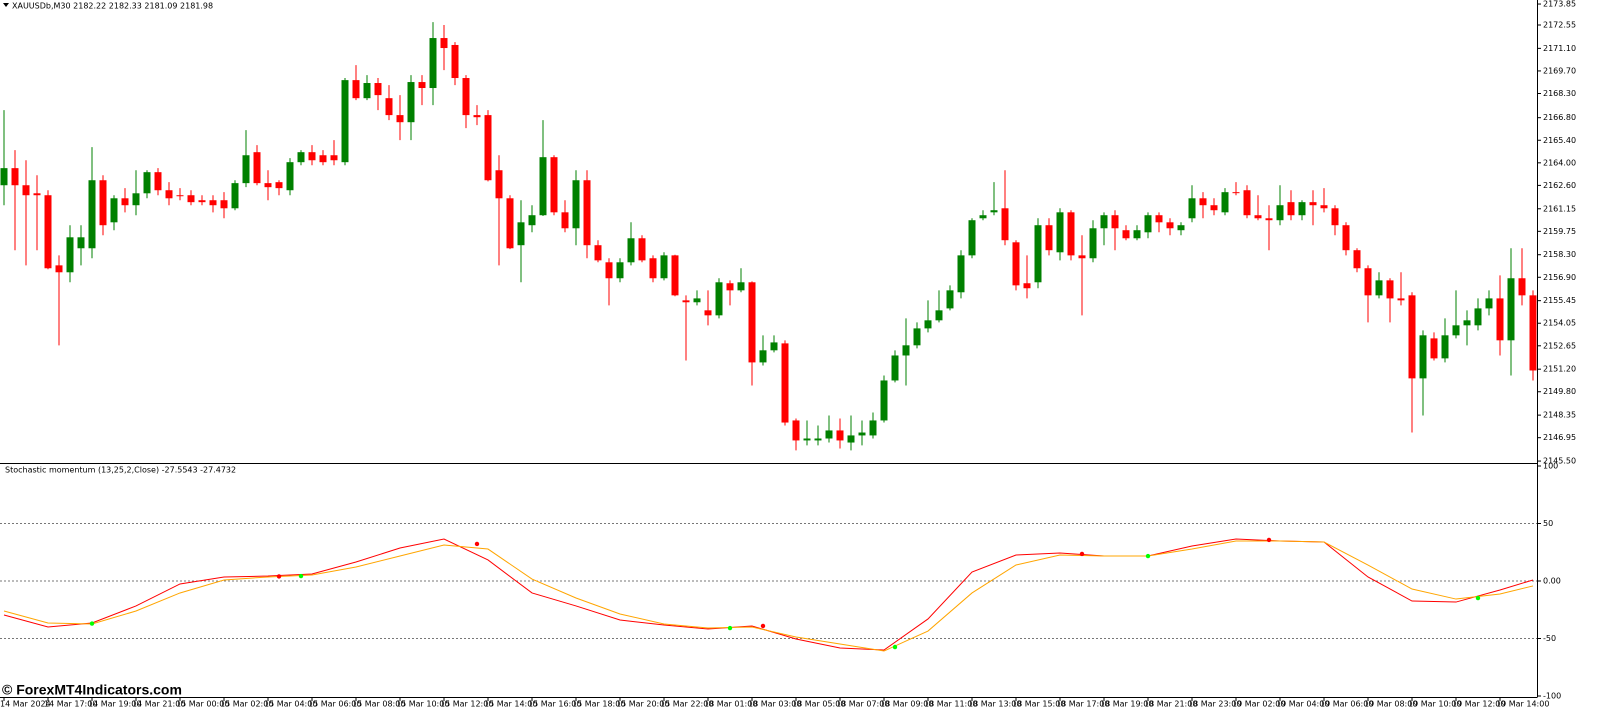 This screenshot has height=724, width=1600. What do you see at coordinates (1559, 93) in the screenshot?
I see `y-tick-label: 2168.30` at bounding box center [1559, 93].